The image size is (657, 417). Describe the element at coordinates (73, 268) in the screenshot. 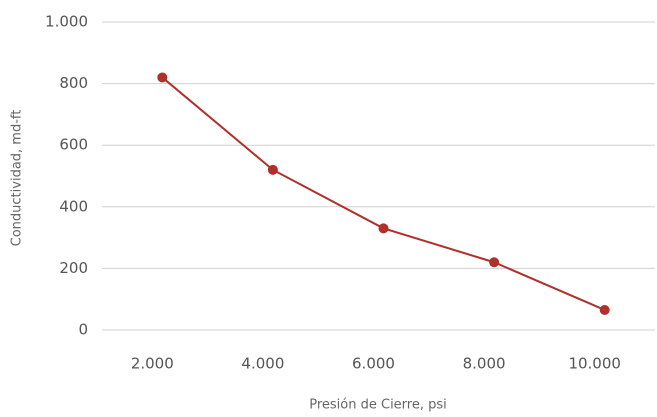

I see `y-tick-label: 200` at that location.